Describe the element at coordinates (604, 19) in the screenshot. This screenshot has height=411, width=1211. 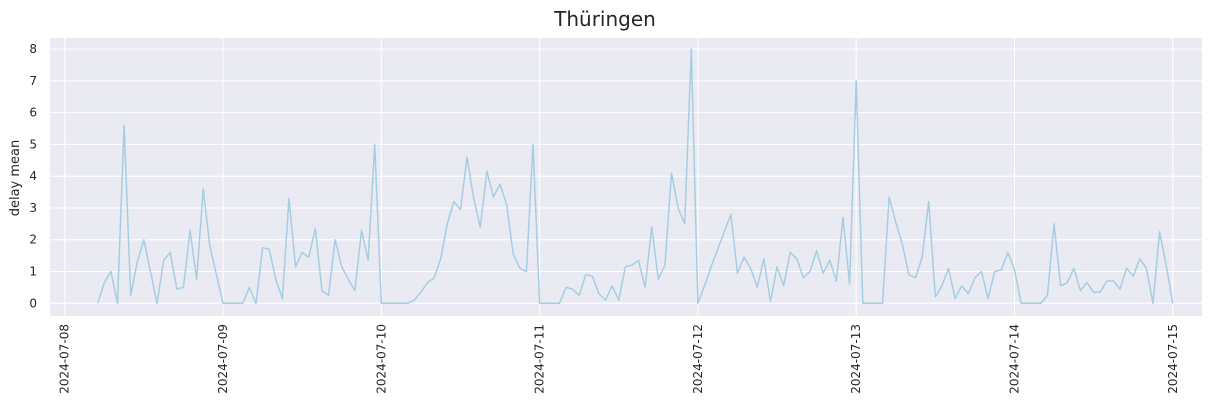
I see `chart-title: Thüringen` at that location.